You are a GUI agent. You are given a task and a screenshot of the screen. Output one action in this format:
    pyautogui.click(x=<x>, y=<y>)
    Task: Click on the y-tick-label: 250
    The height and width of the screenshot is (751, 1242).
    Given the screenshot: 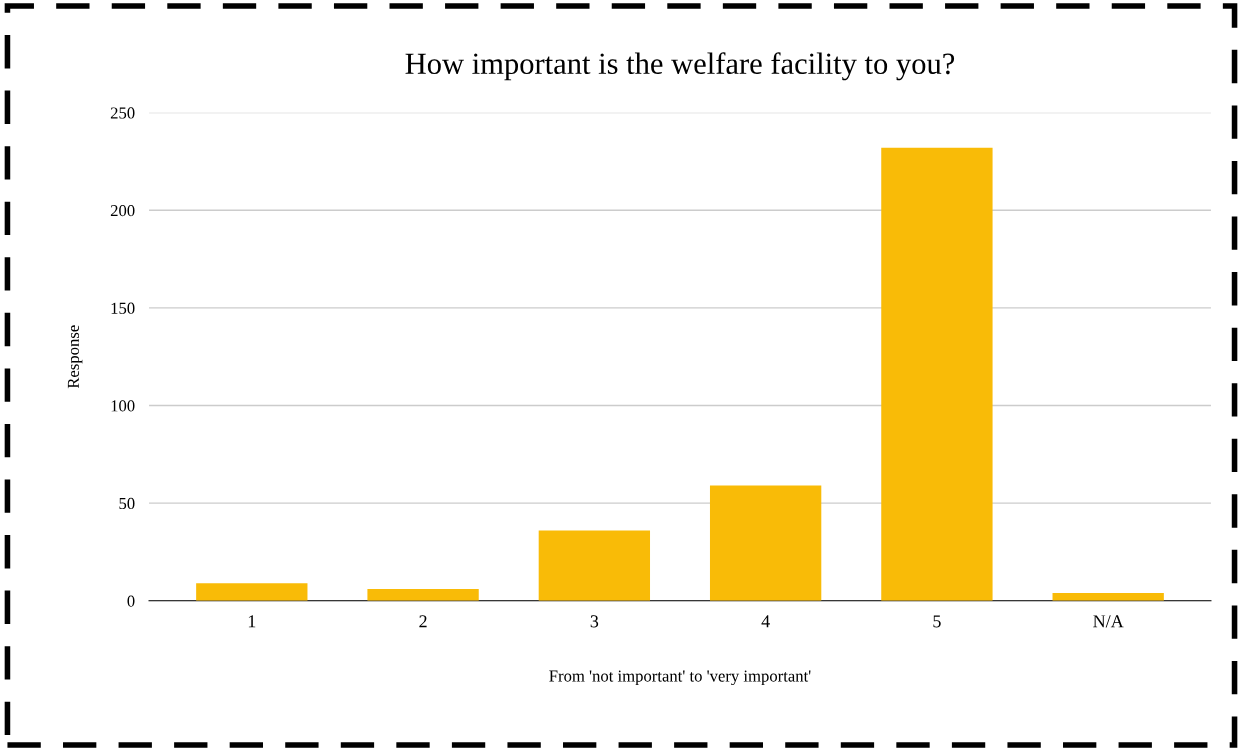 What is the action you would take?
    pyautogui.click(x=122, y=113)
    